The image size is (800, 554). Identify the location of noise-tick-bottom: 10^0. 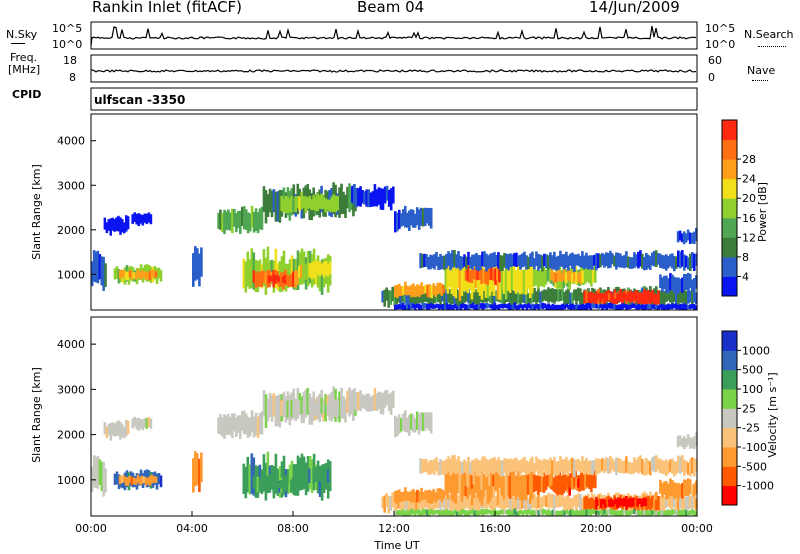
(67, 44).